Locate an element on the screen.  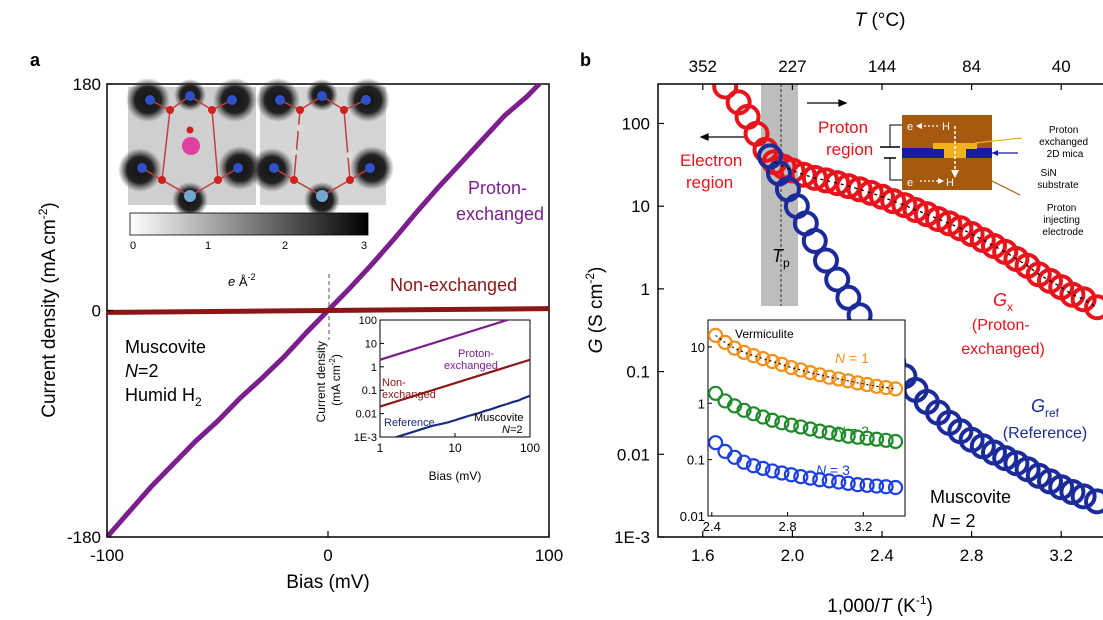
inset-a-xtick-0: 1 is located at coordinates (380, 448).